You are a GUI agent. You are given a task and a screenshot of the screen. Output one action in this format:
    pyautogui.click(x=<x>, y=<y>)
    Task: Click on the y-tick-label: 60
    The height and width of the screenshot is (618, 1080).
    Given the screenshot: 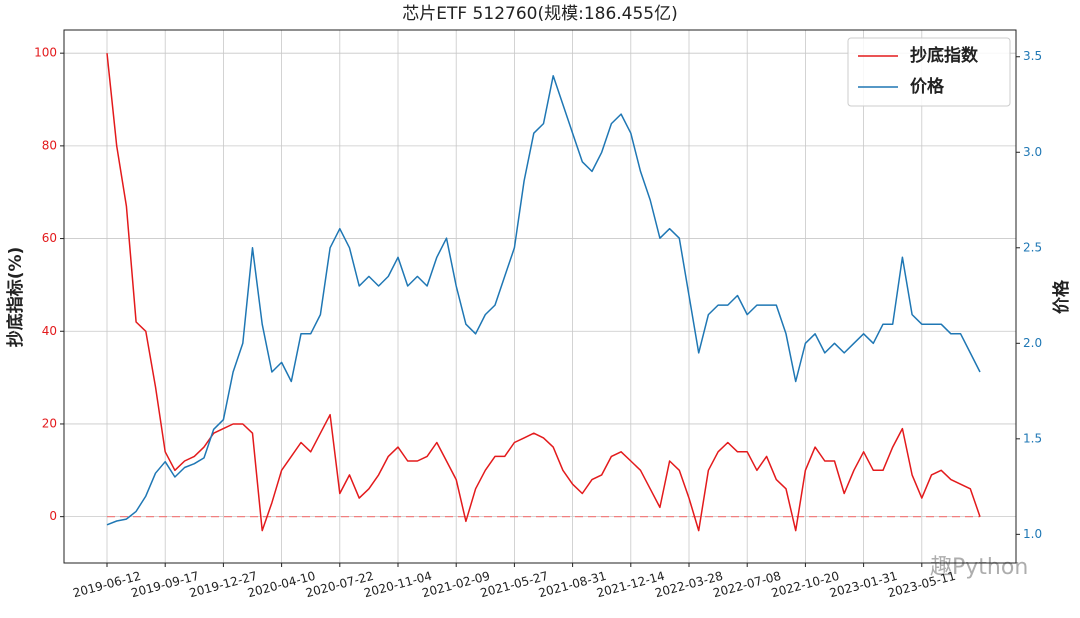 What is the action you would take?
    pyautogui.click(x=49, y=238)
    